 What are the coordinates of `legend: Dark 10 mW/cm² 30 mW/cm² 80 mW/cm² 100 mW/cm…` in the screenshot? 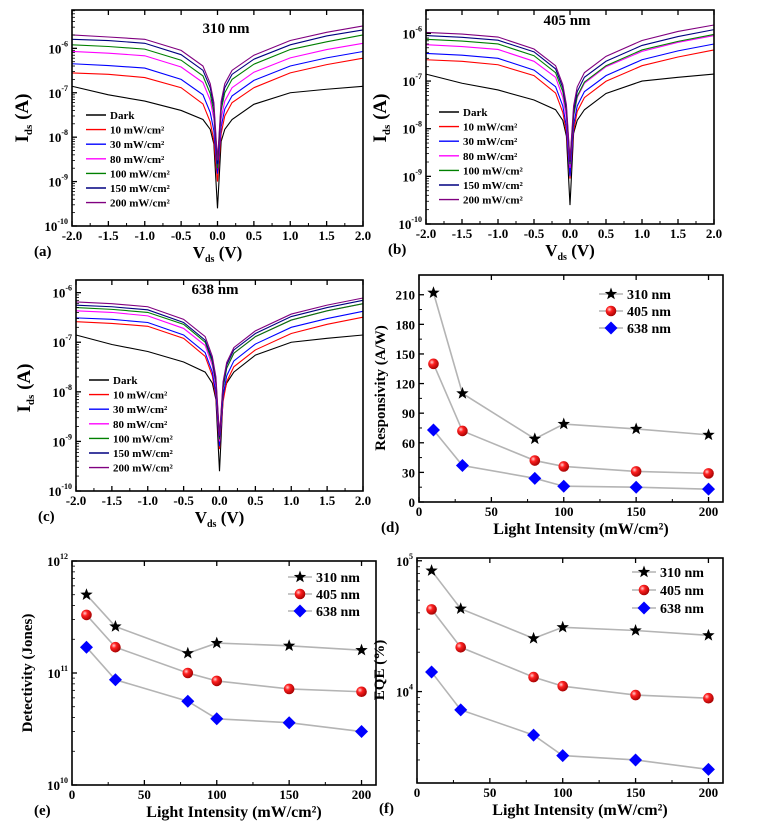 It's located at (128, 160).